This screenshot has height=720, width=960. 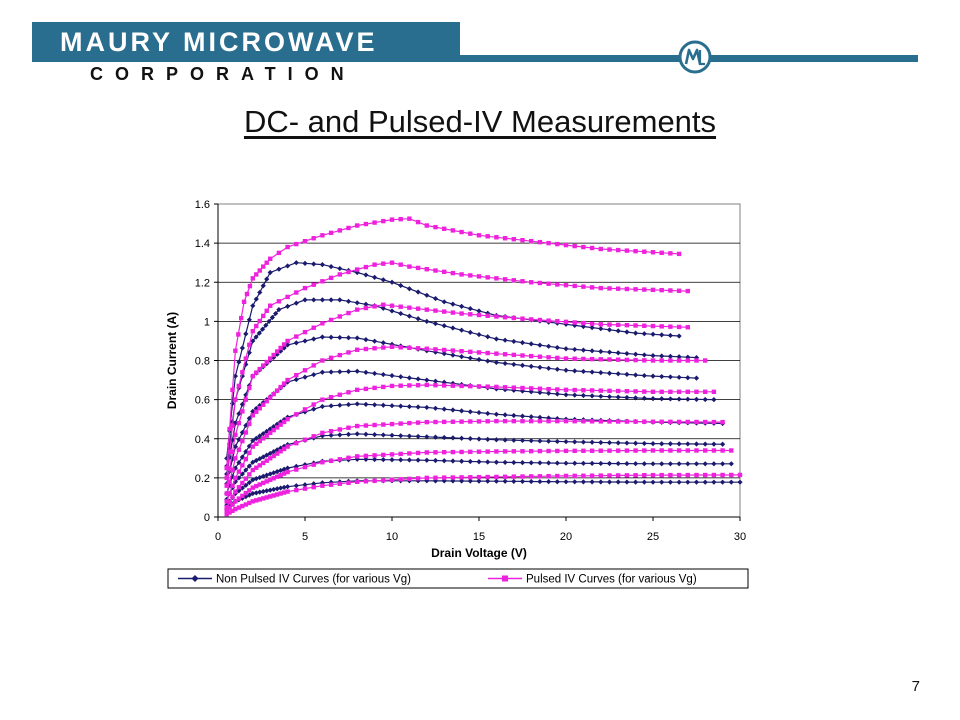 What do you see at coordinates (219, 42) in the screenshot?
I see `company-name: MAURY MICROWAVE` at bounding box center [219, 42].